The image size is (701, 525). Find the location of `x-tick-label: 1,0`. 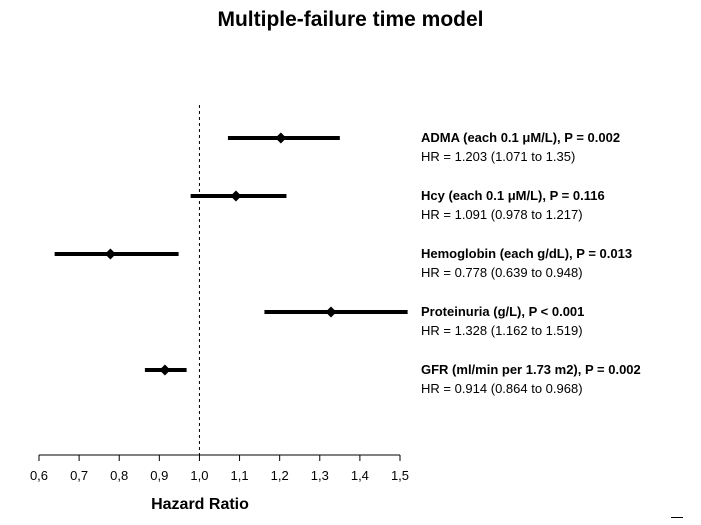

x-tick-label: 1,0 is located at coordinates (199, 475).